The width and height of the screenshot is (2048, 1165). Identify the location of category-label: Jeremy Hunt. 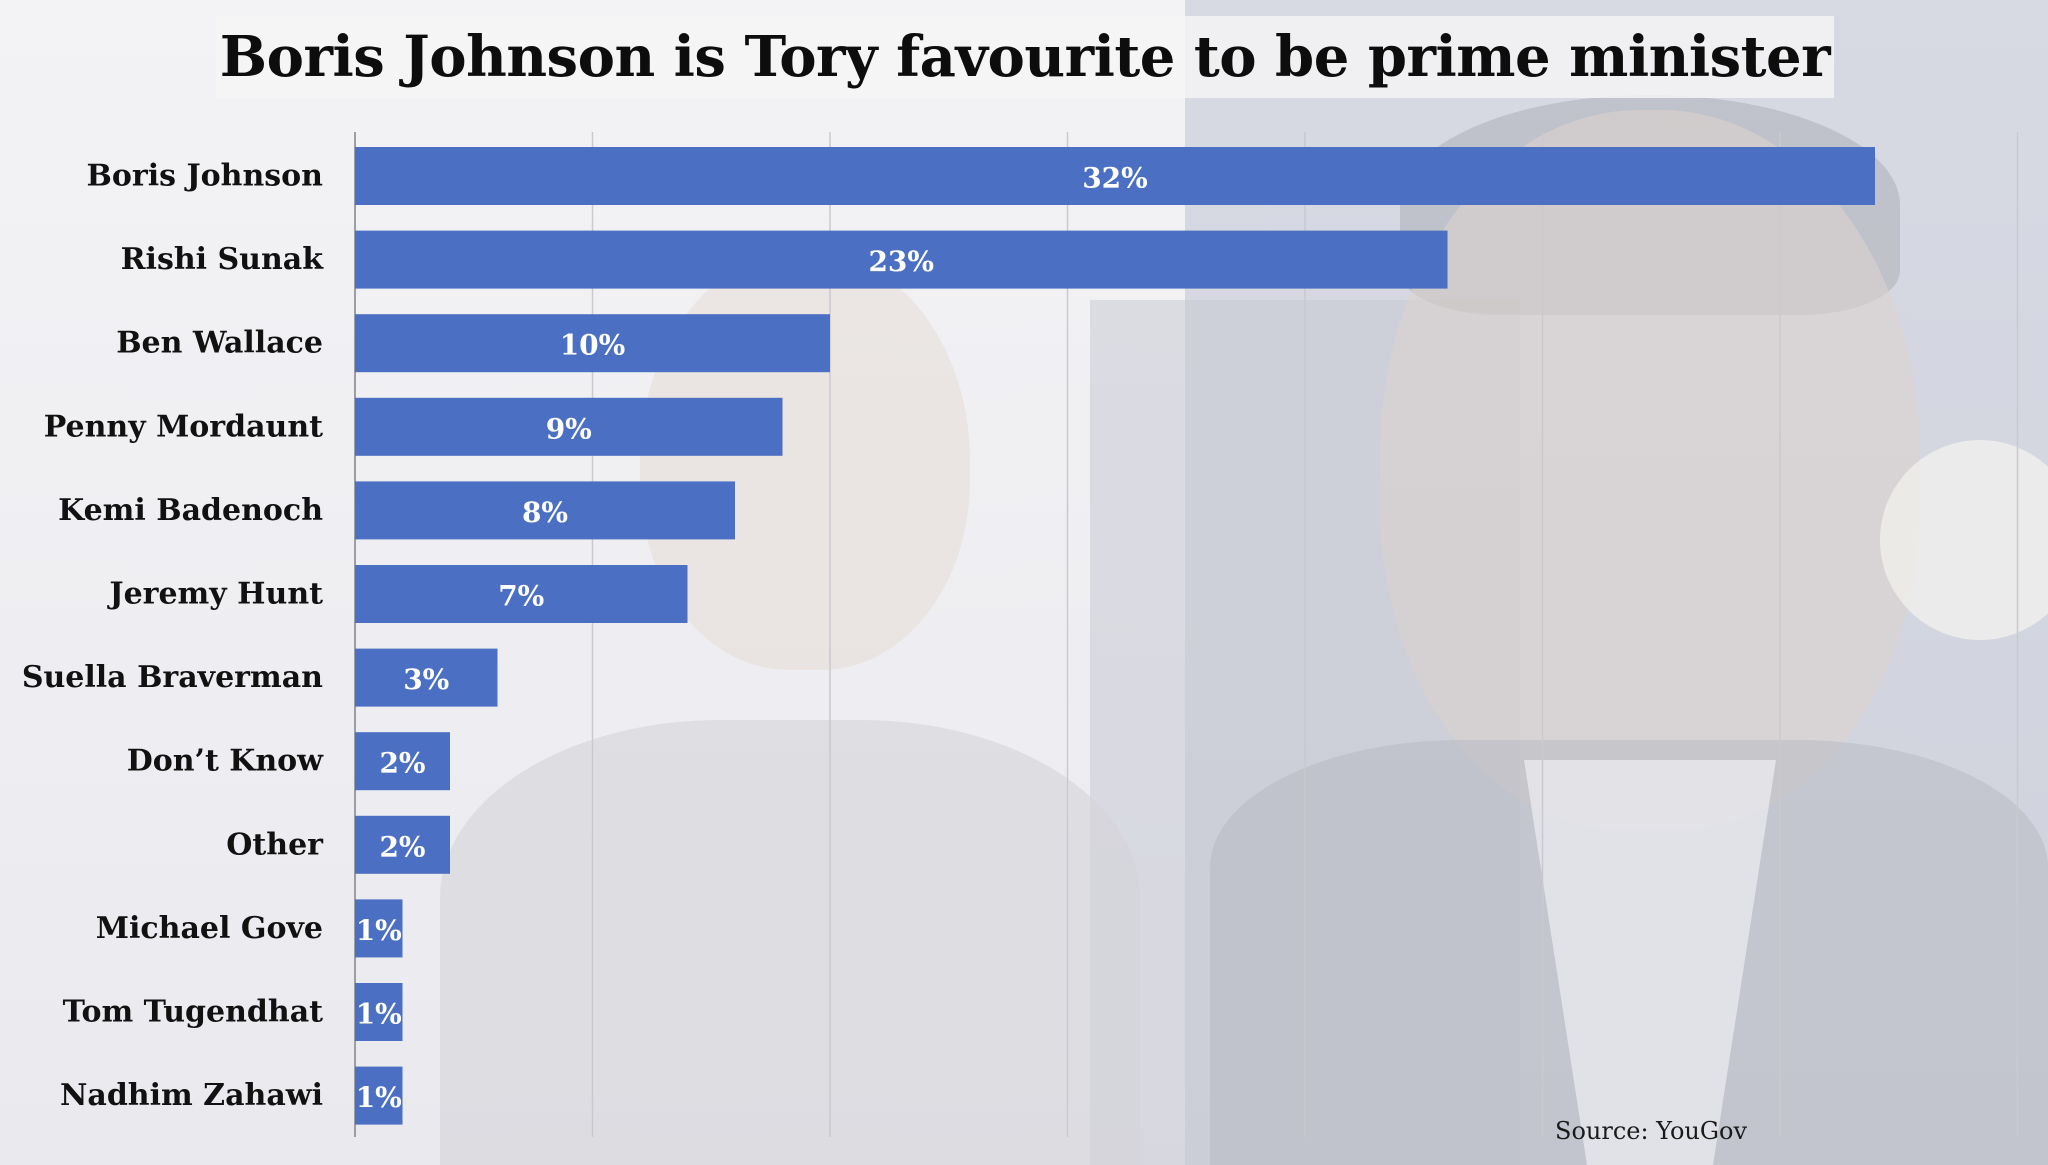
(214, 594).